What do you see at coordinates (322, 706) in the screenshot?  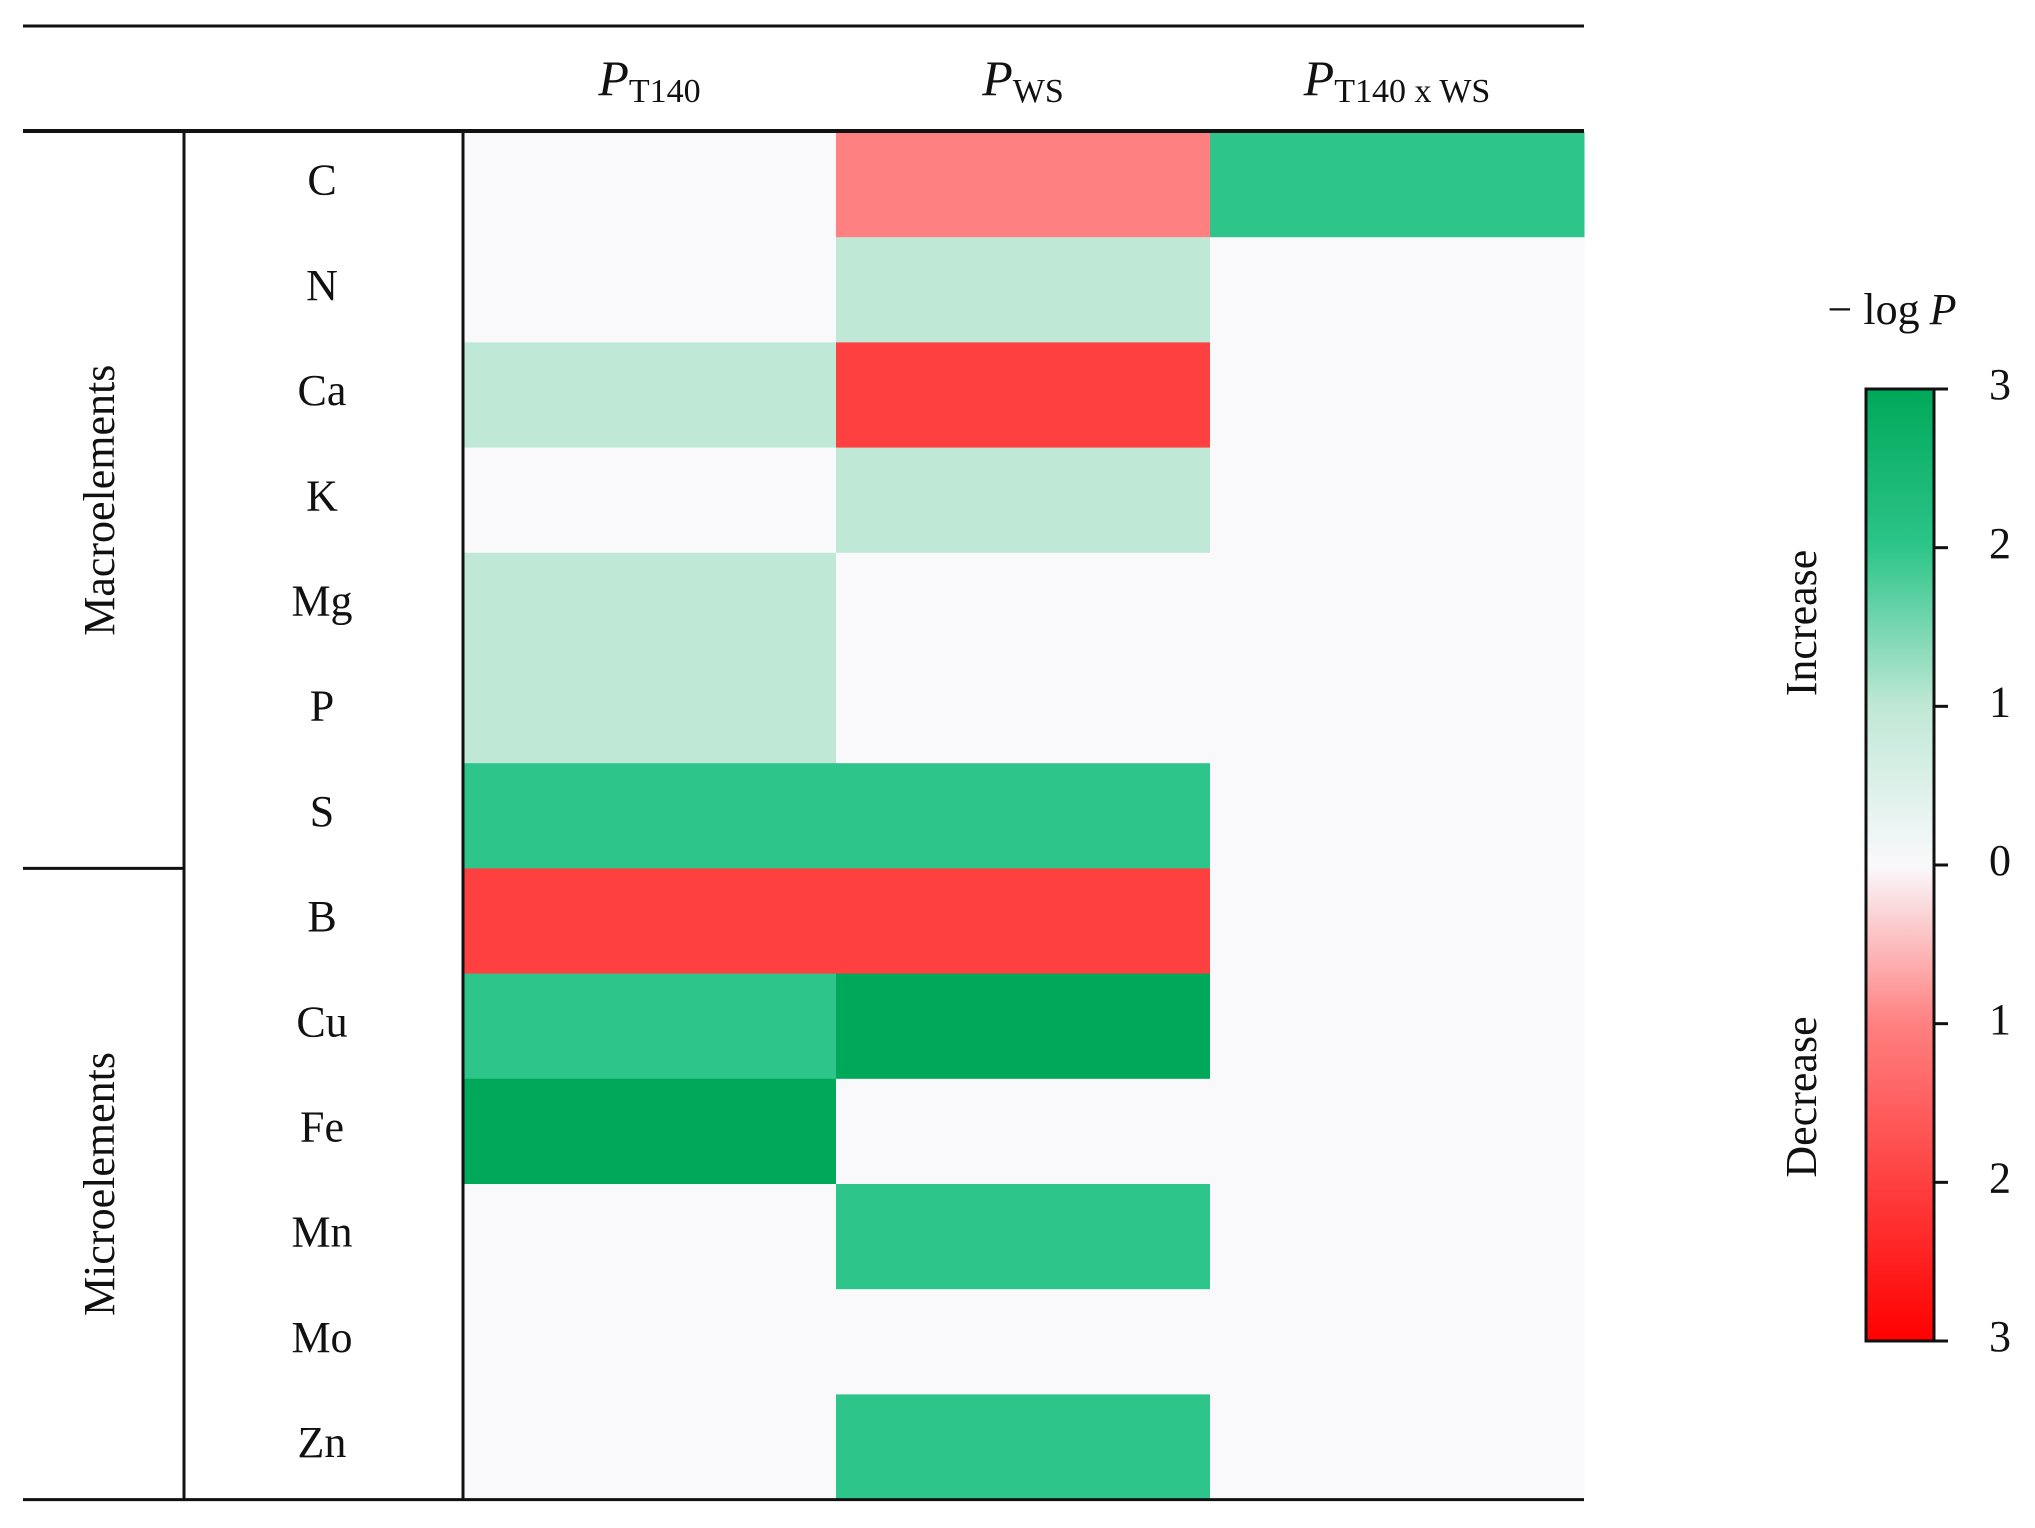 I see `row-label: P` at bounding box center [322, 706].